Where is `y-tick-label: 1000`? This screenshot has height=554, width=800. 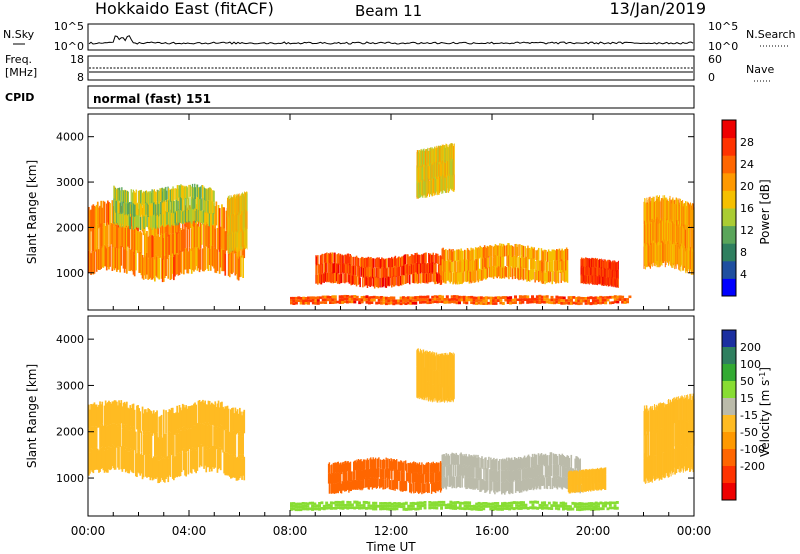 y-tick-label: 1000 is located at coordinates (70, 273).